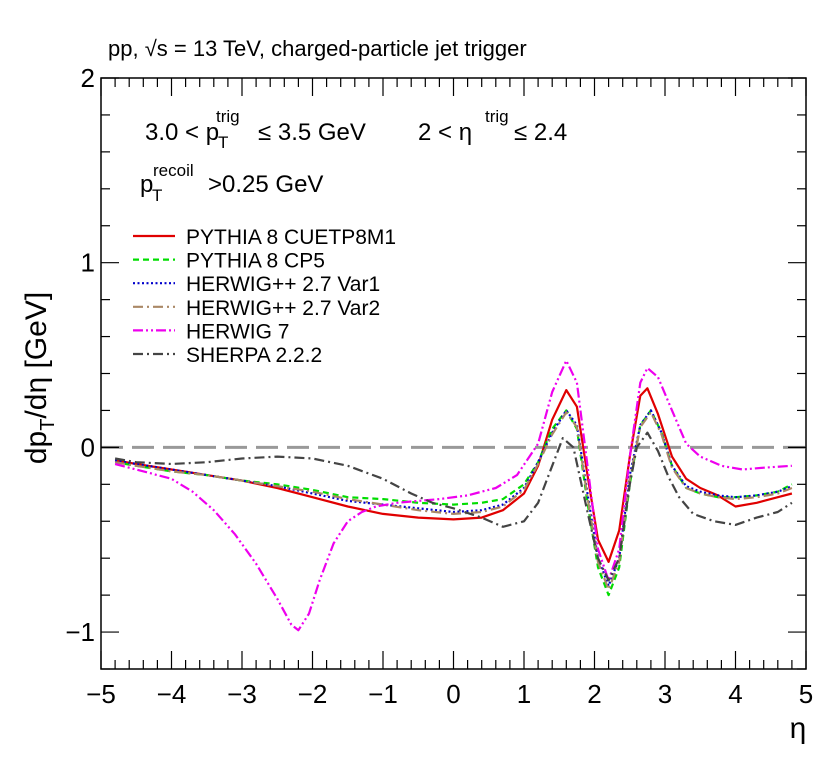 The height and width of the screenshot is (760, 830). What do you see at coordinates (36, 447) in the screenshot?
I see `y-axis-label-main: dp` at bounding box center [36, 447].